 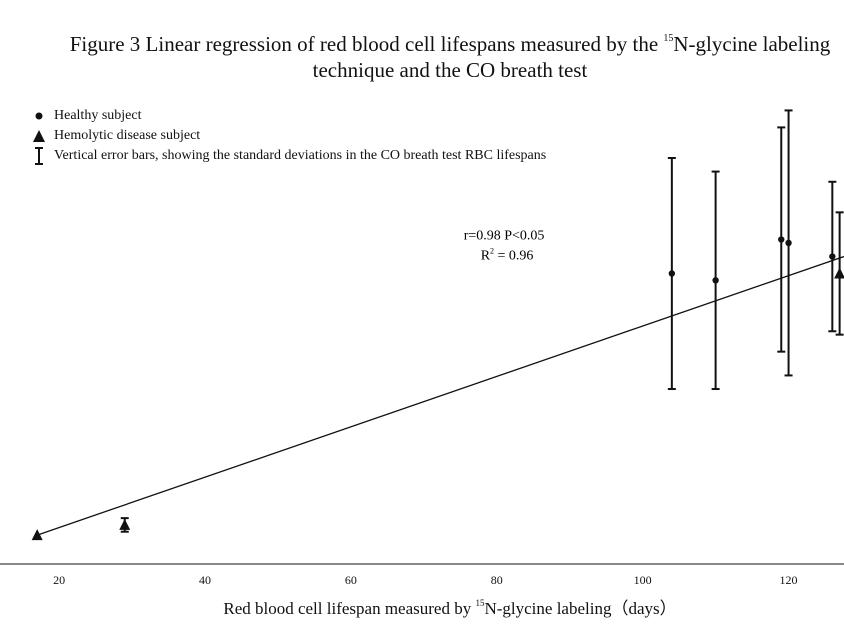 I want to click on x-tick-label: 100, so click(x=643, y=580).